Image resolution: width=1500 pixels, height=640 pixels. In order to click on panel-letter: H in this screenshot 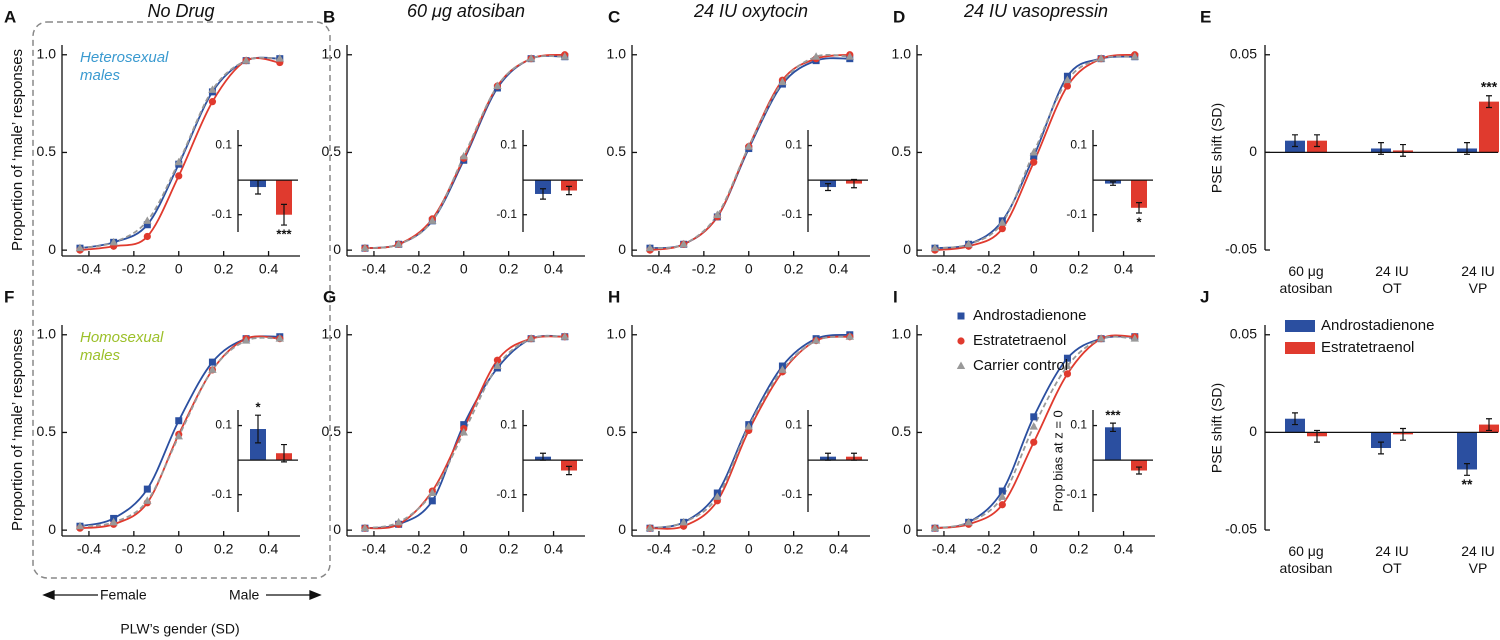, I will do `click(614, 296)`.